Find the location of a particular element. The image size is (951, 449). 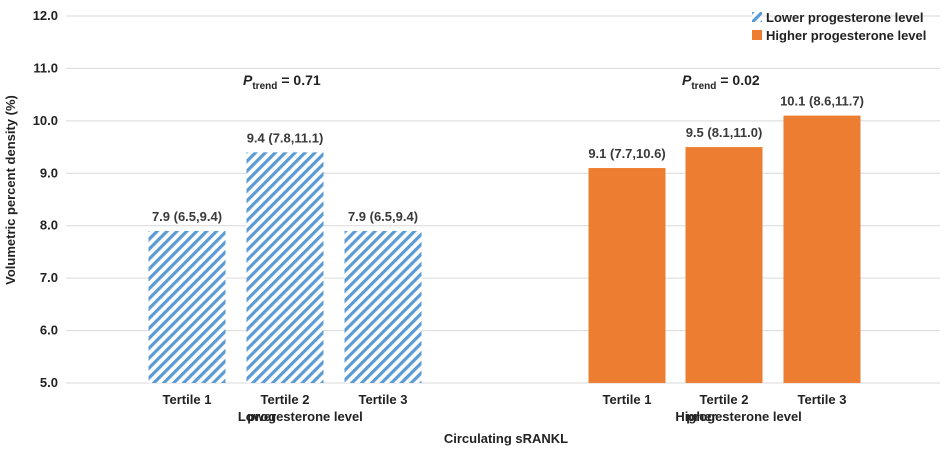

y-tick-label: 12.0 is located at coordinates (45, 15).